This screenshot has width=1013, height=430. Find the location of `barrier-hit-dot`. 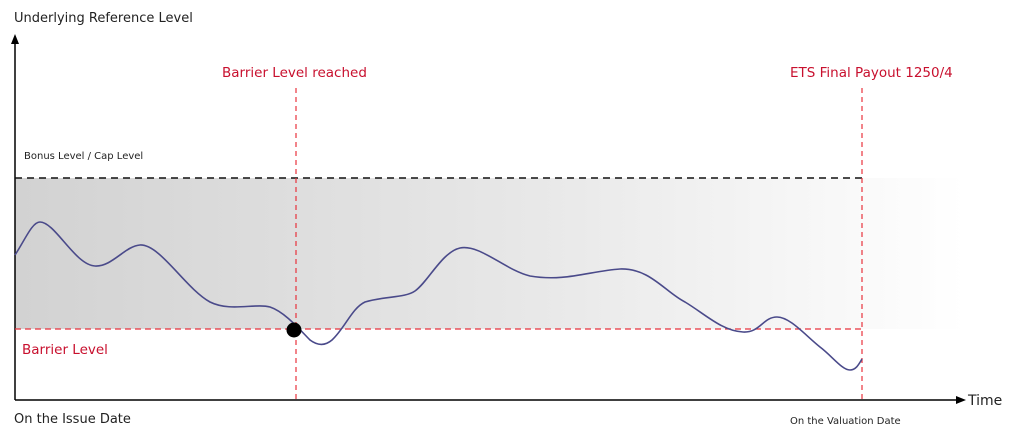

barrier-hit-dot is located at coordinates (294, 330).